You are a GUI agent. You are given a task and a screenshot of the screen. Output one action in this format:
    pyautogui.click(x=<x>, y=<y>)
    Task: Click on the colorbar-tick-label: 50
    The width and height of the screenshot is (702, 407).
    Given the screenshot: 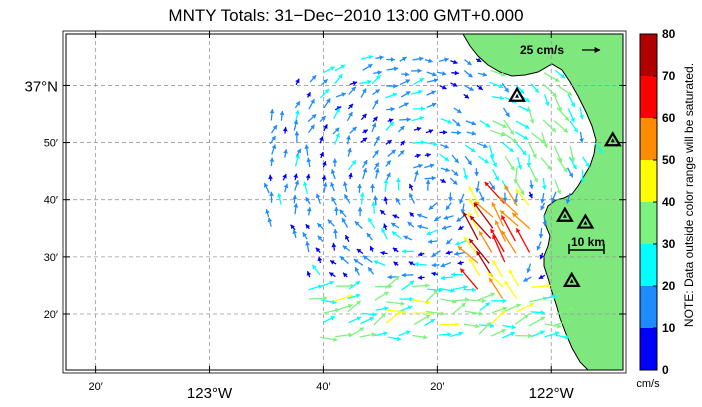 What is the action you would take?
    pyautogui.click(x=669, y=160)
    